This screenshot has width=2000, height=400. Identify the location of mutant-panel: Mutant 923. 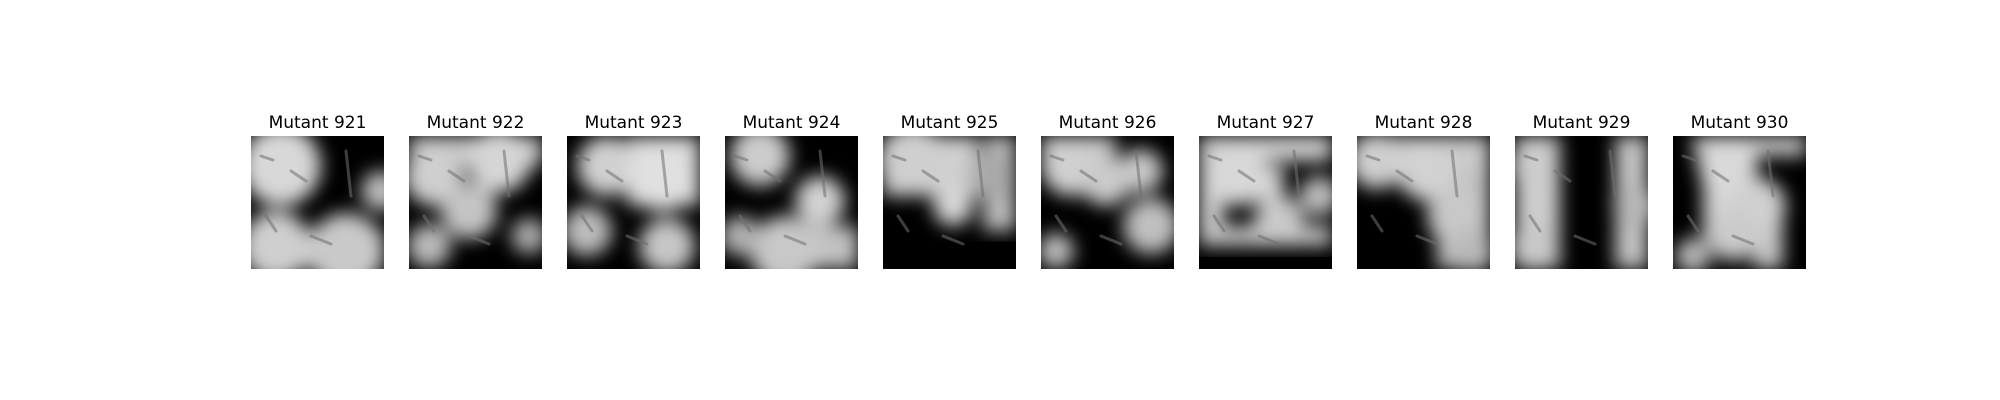
(633, 191).